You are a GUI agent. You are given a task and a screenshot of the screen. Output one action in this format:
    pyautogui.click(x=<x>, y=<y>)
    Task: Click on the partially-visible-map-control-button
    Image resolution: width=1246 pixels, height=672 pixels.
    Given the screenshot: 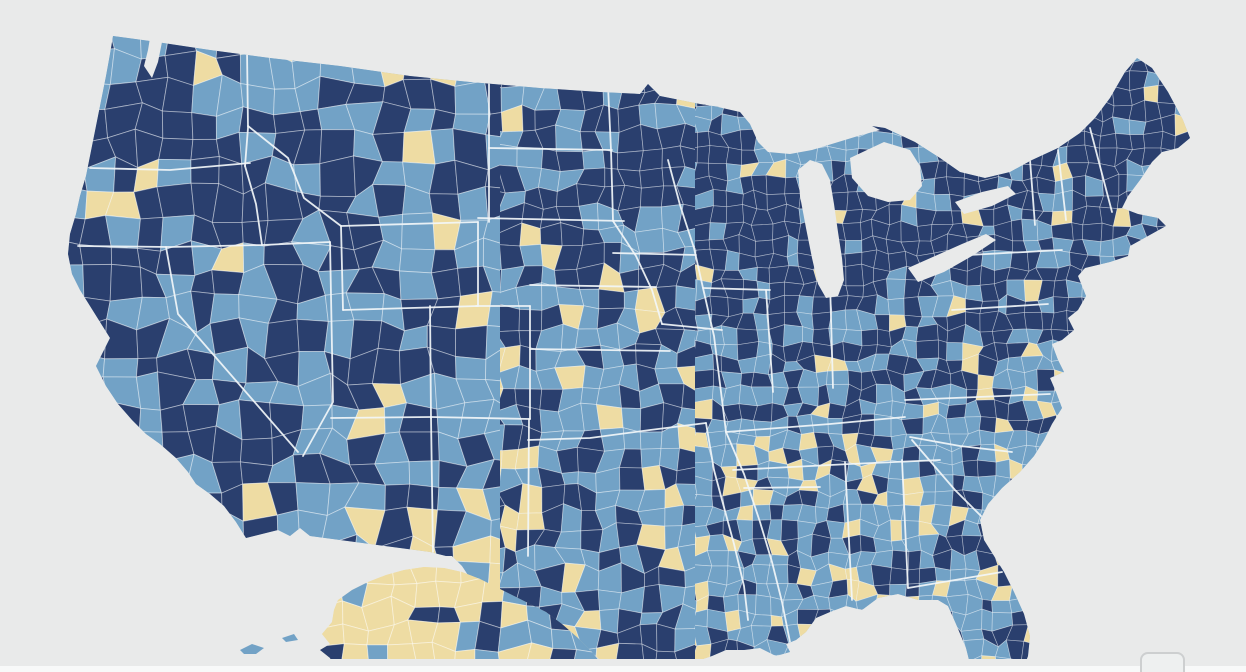 What is the action you would take?
    pyautogui.click(x=1162, y=662)
    